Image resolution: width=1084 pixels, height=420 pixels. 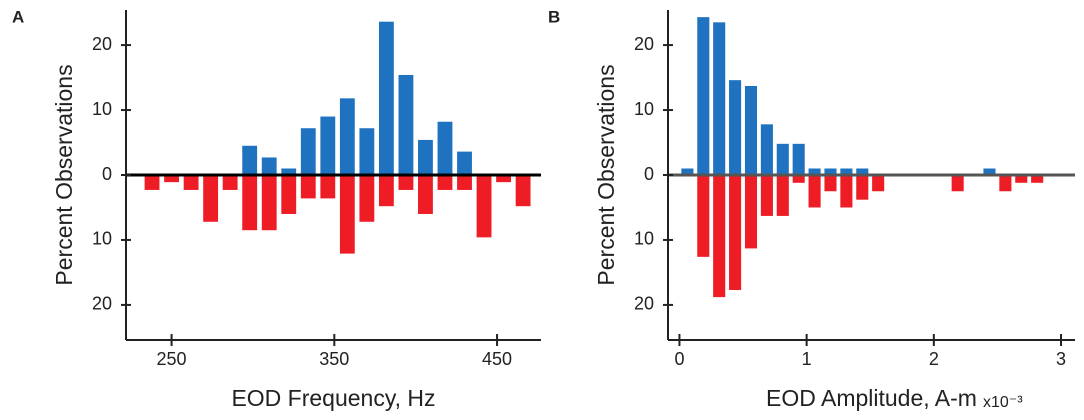 I want to click on x-tick-label: 2, so click(x=934, y=359).